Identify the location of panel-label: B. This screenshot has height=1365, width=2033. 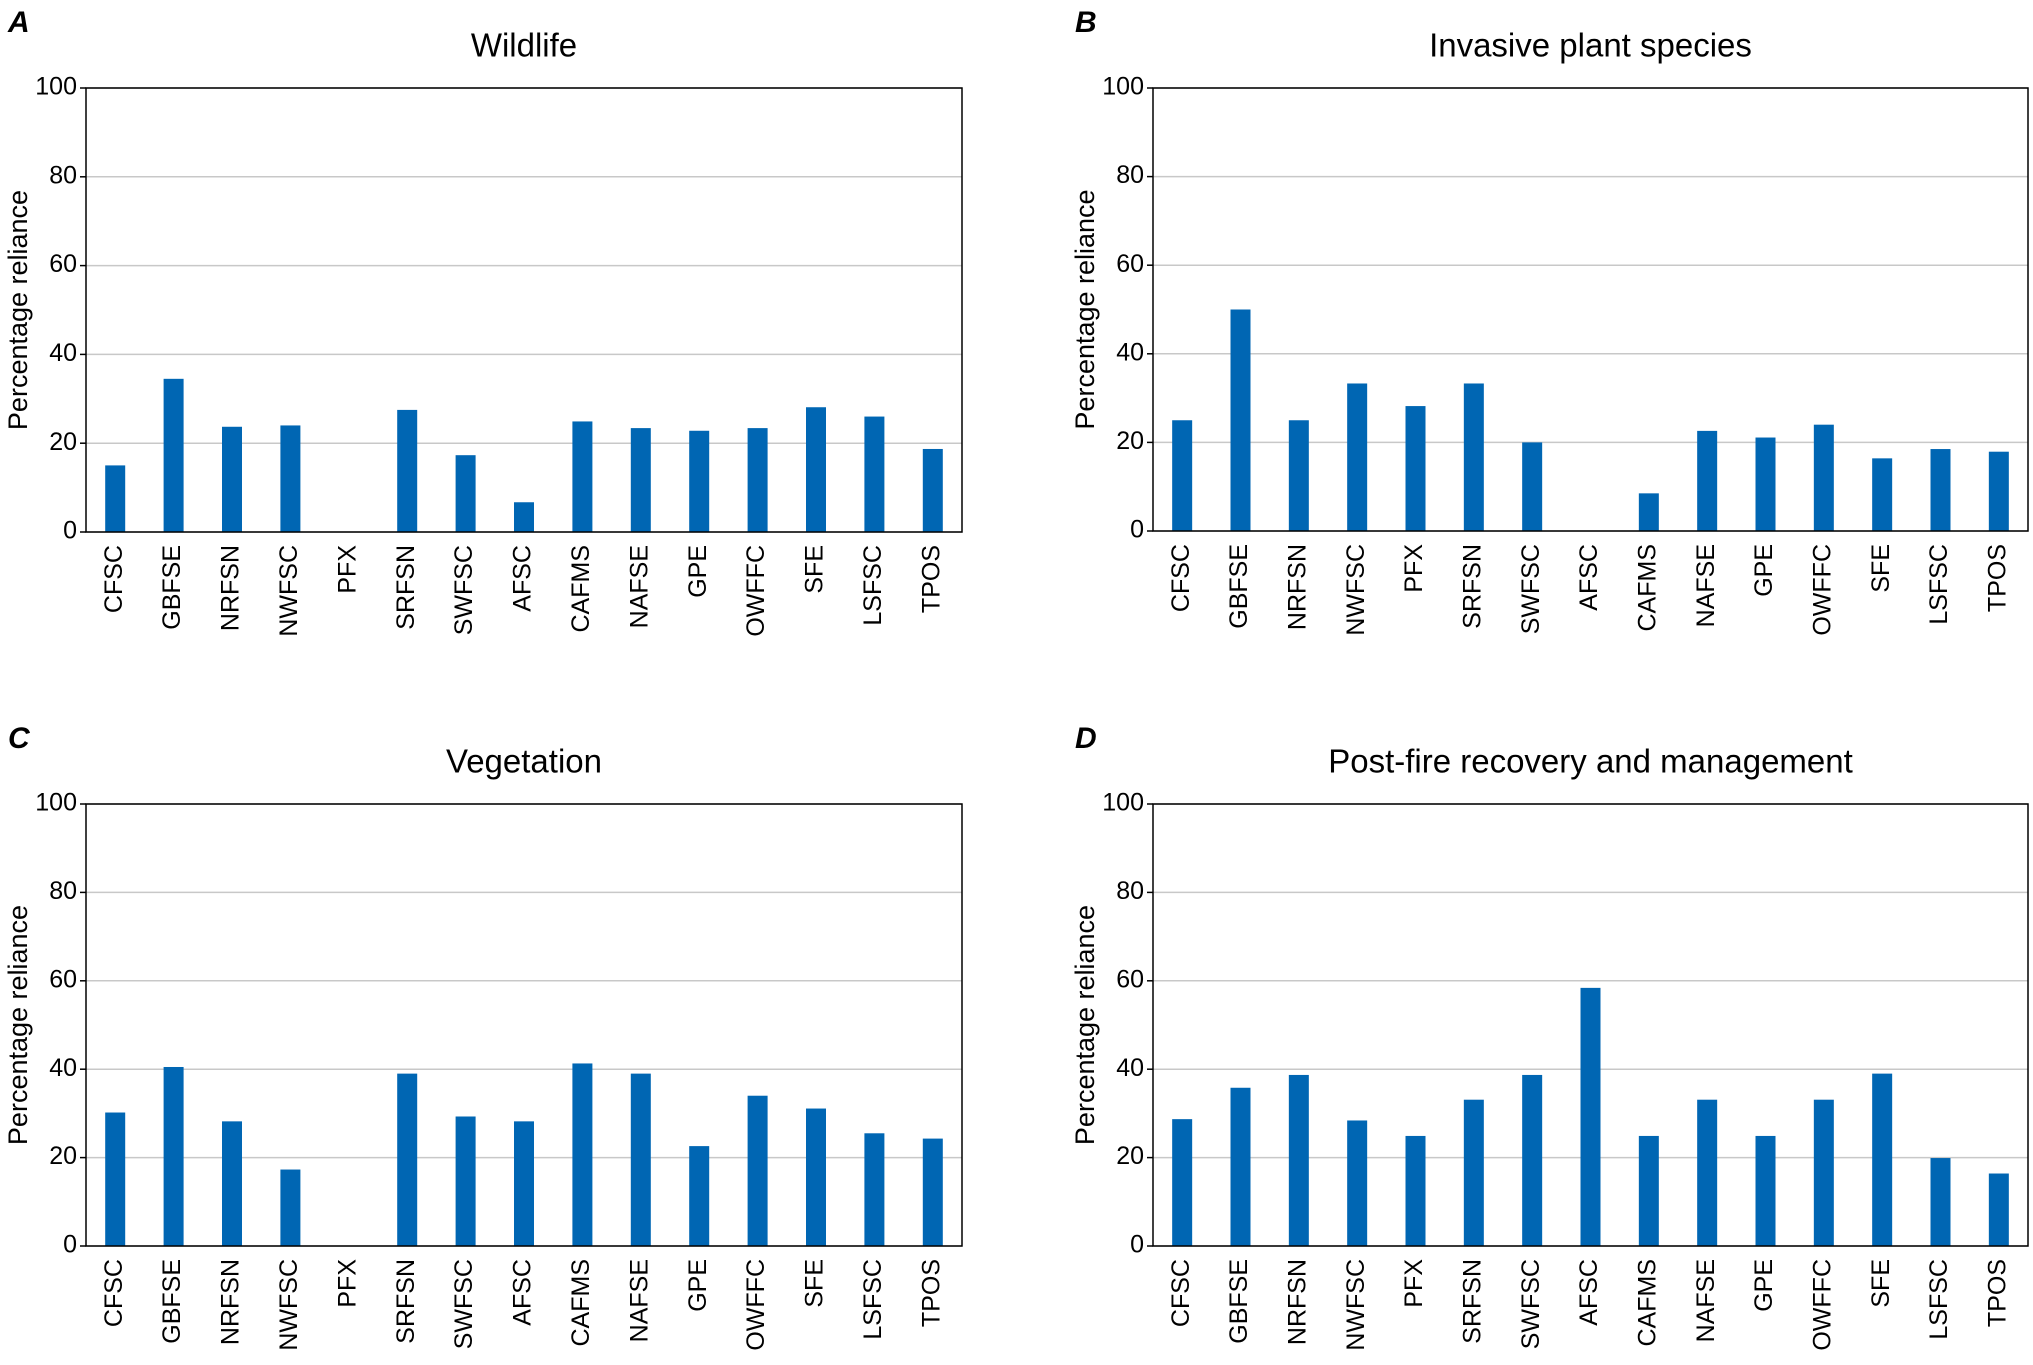
(1086, 22).